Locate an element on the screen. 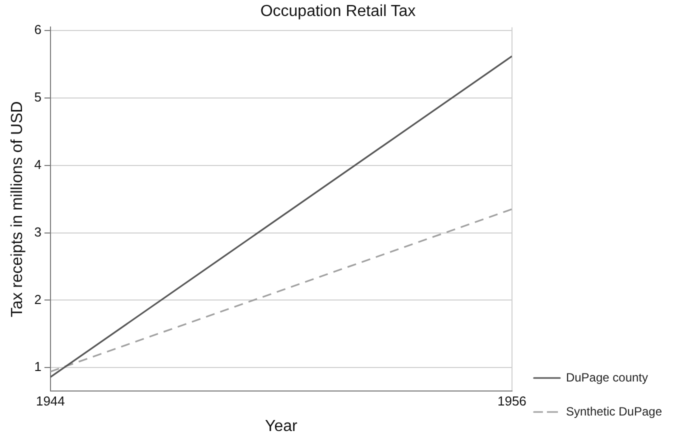 Image resolution: width=676 pixels, height=444 pixels. y-tick-label: 6 is located at coordinates (38, 30).